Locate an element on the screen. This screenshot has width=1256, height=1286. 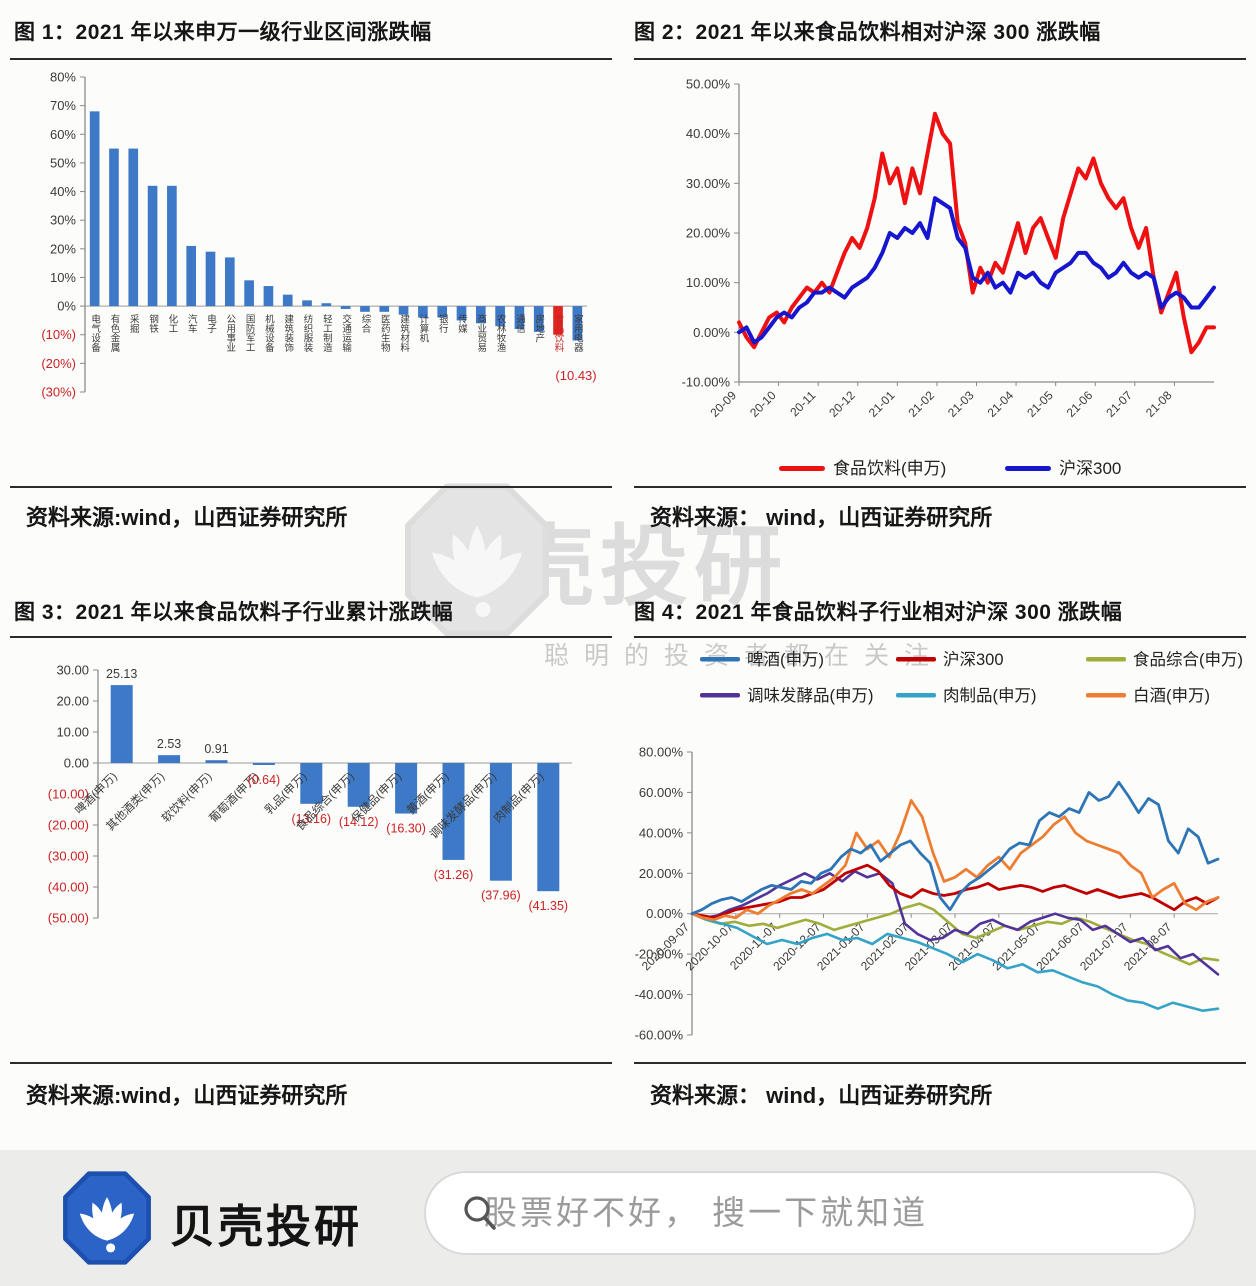
y-tick-label: 20.00% is located at coordinates (708, 233).